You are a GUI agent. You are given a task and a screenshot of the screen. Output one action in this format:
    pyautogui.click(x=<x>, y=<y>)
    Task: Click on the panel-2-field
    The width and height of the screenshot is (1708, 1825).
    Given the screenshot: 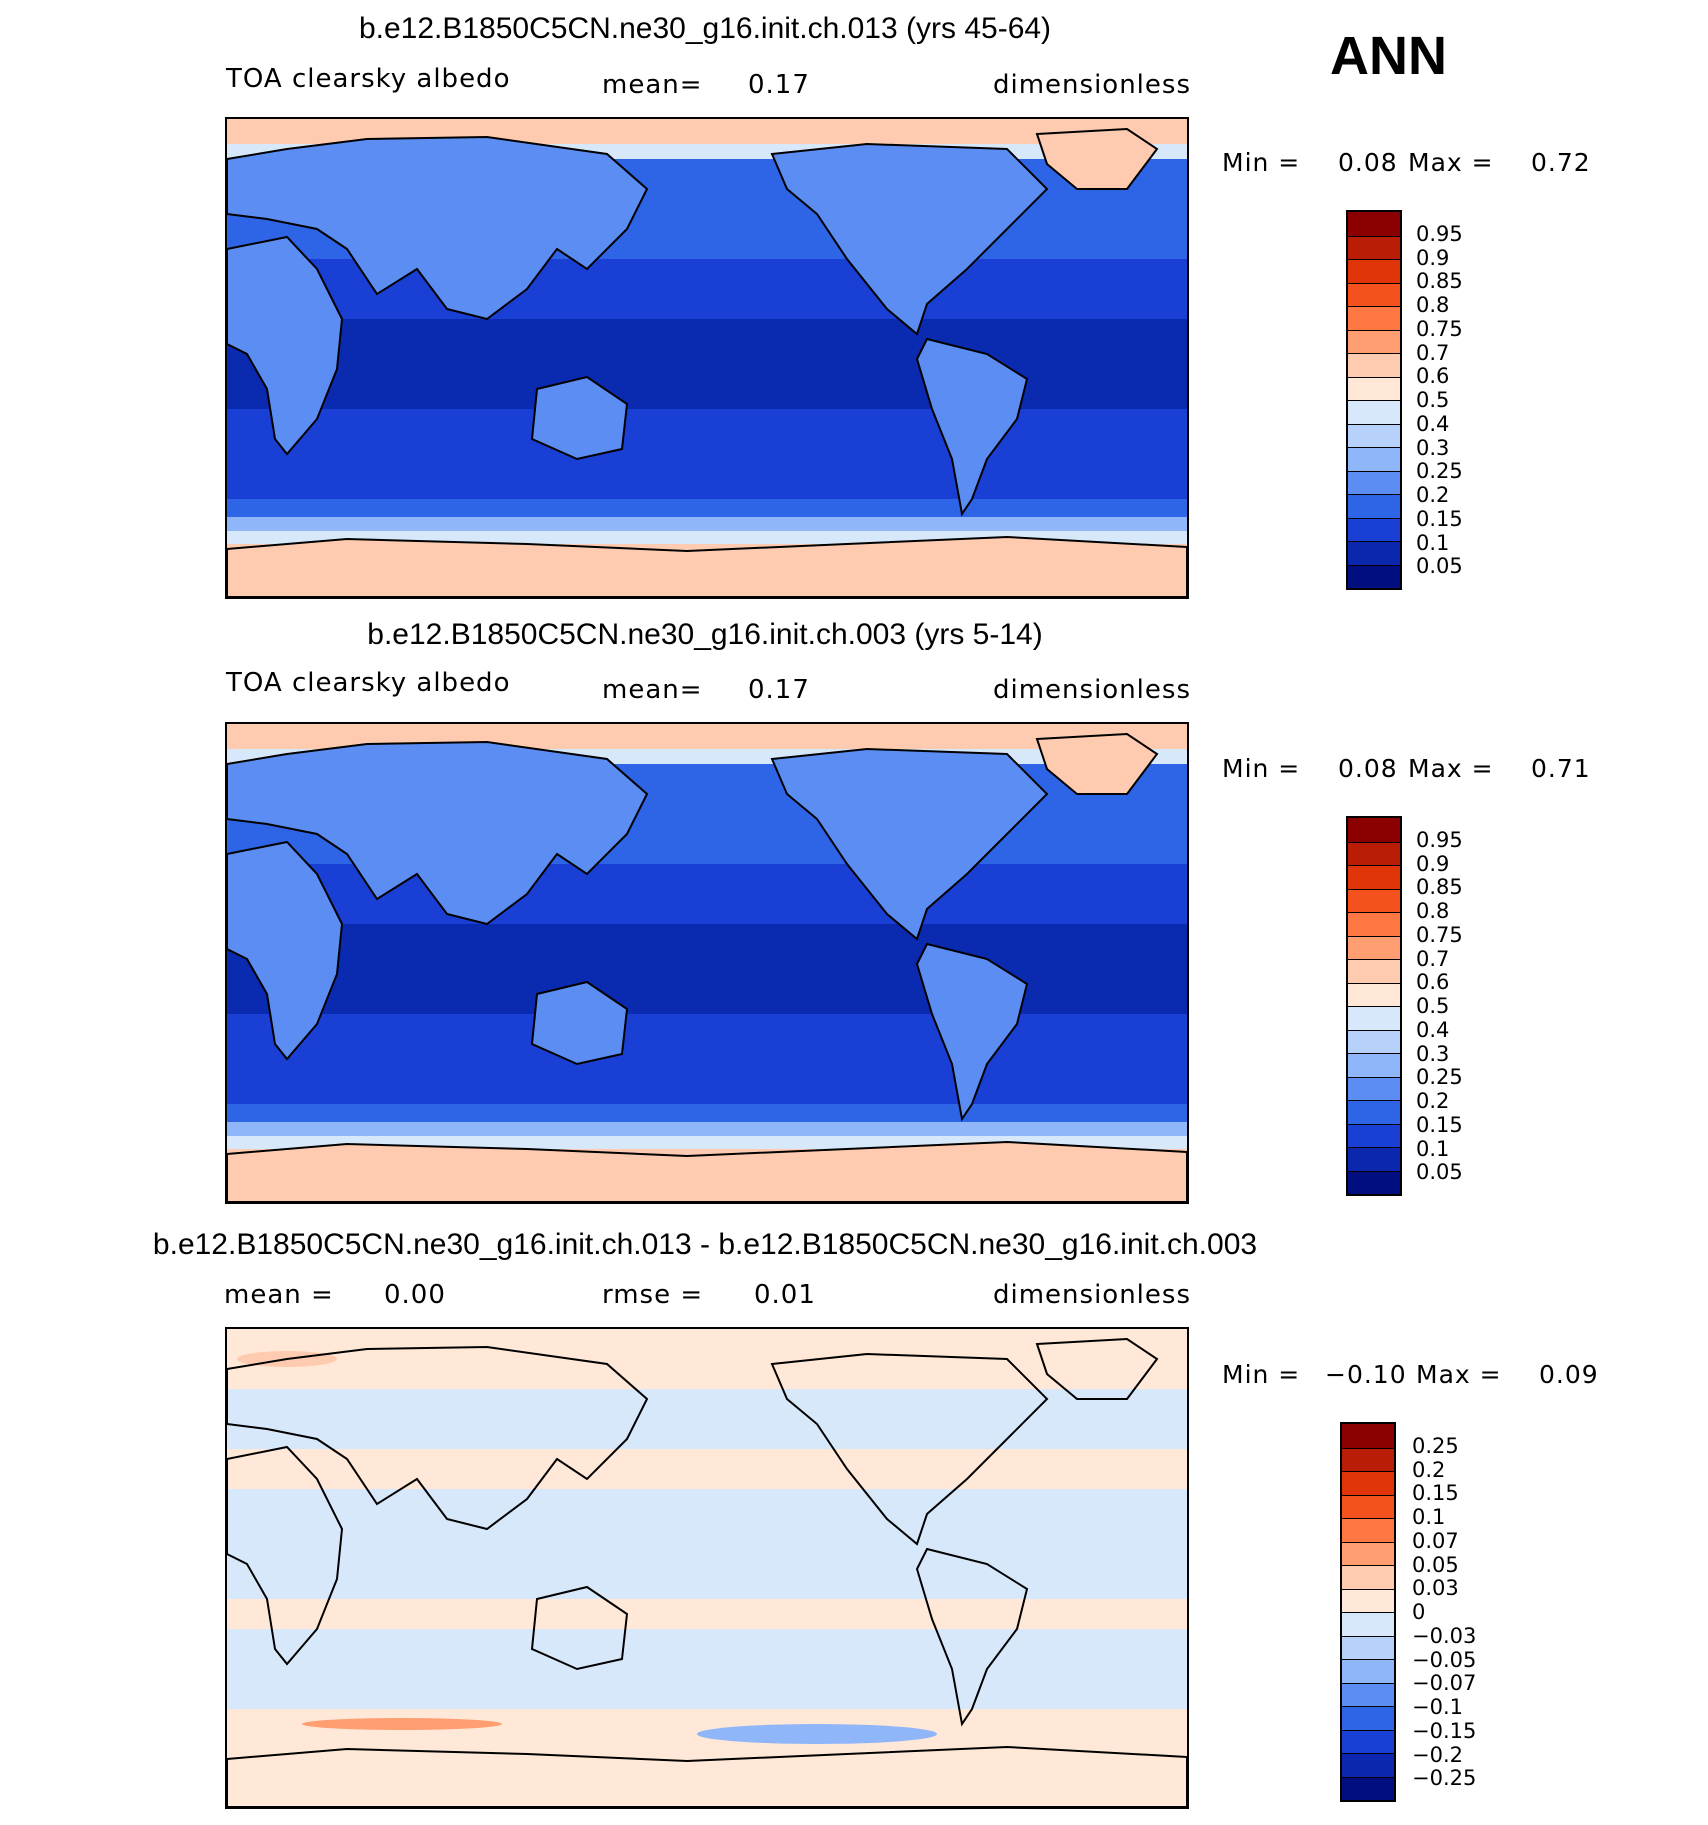 What is the action you would take?
    pyautogui.click(x=707, y=963)
    